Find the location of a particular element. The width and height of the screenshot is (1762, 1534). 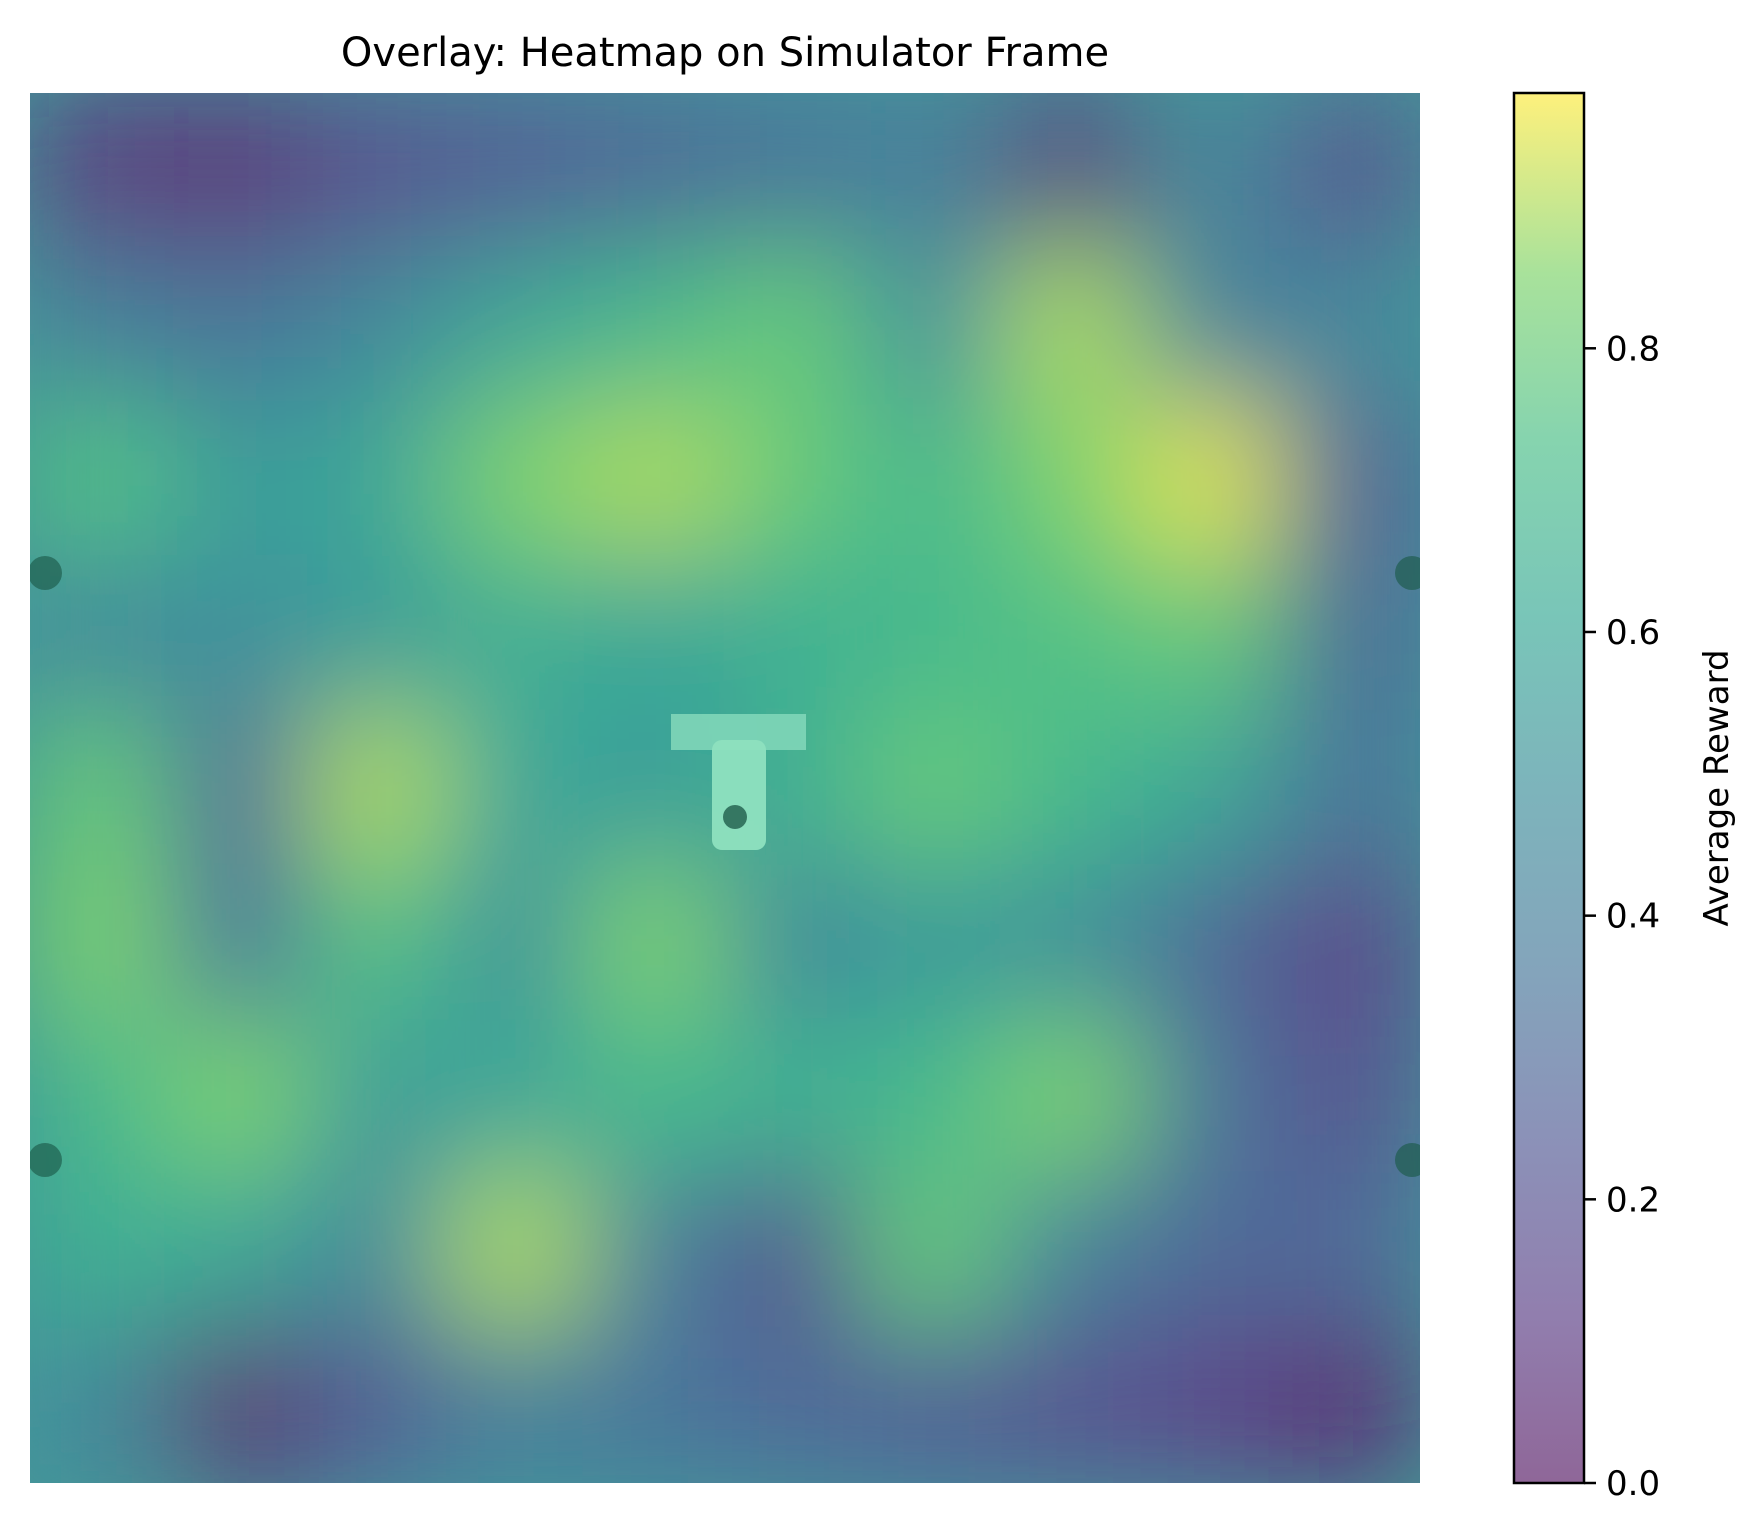

colorbar-outline is located at coordinates (1549, 788).